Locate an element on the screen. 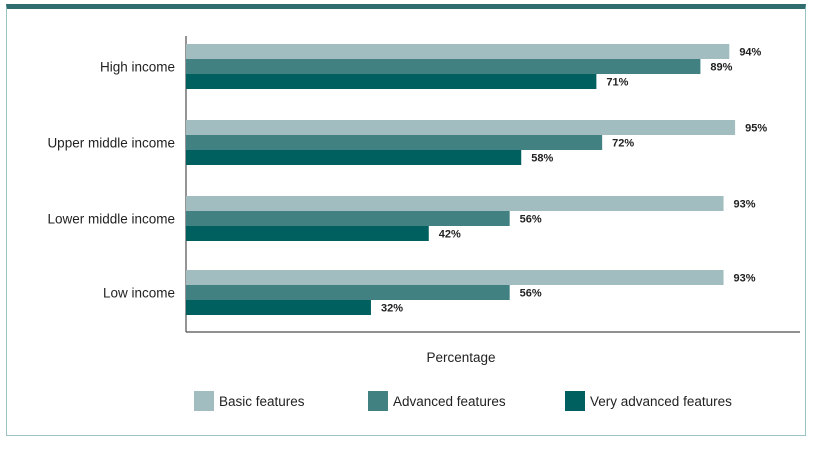  data-label: 89% is located at coordinates (721, 68).